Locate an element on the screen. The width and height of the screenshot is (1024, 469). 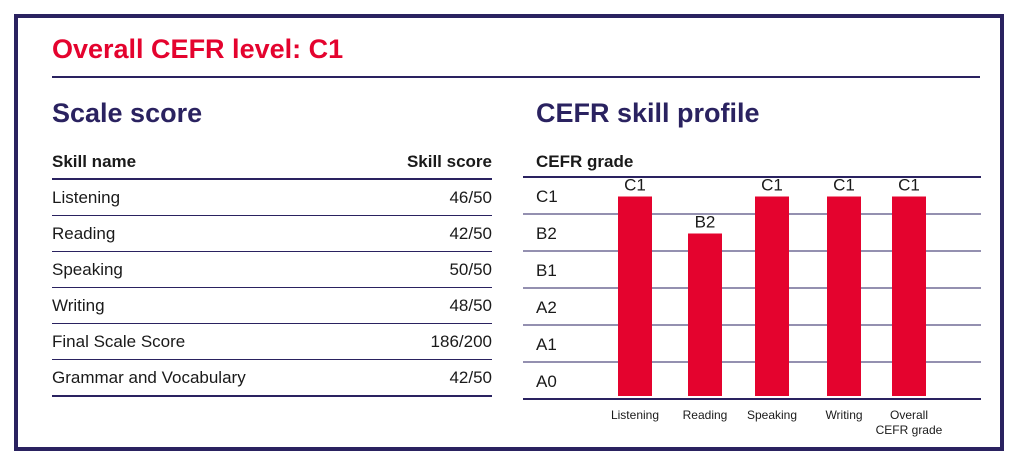
table-row: Reading 42/50 is located at coordinates (272, 233).